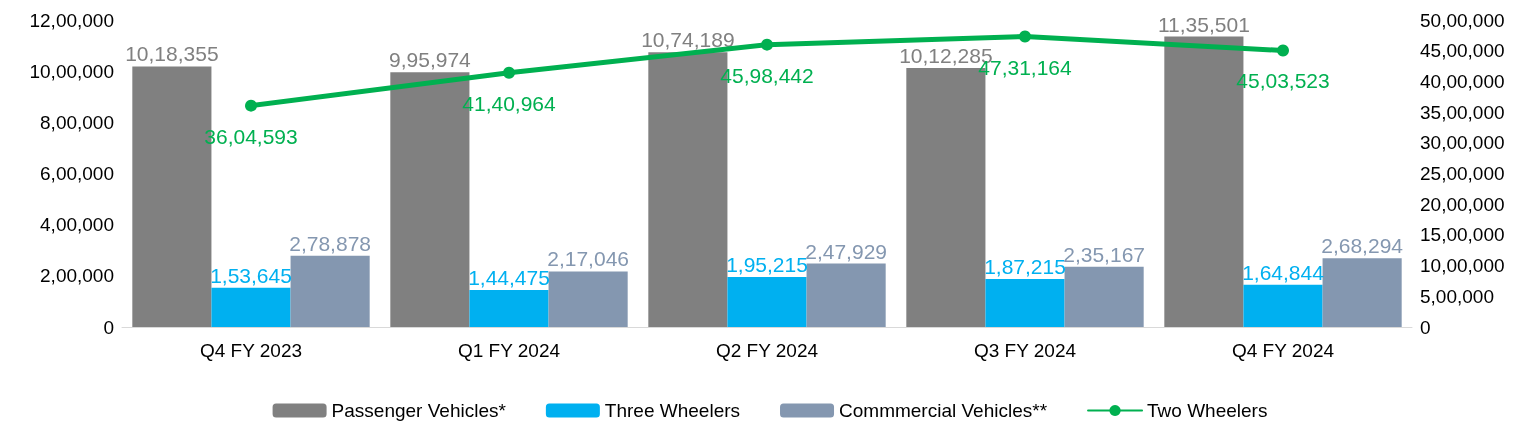 The height and width of the screenshot is (425, 1540). I want to click on data-label: 45,98,442, so click(767, 75).